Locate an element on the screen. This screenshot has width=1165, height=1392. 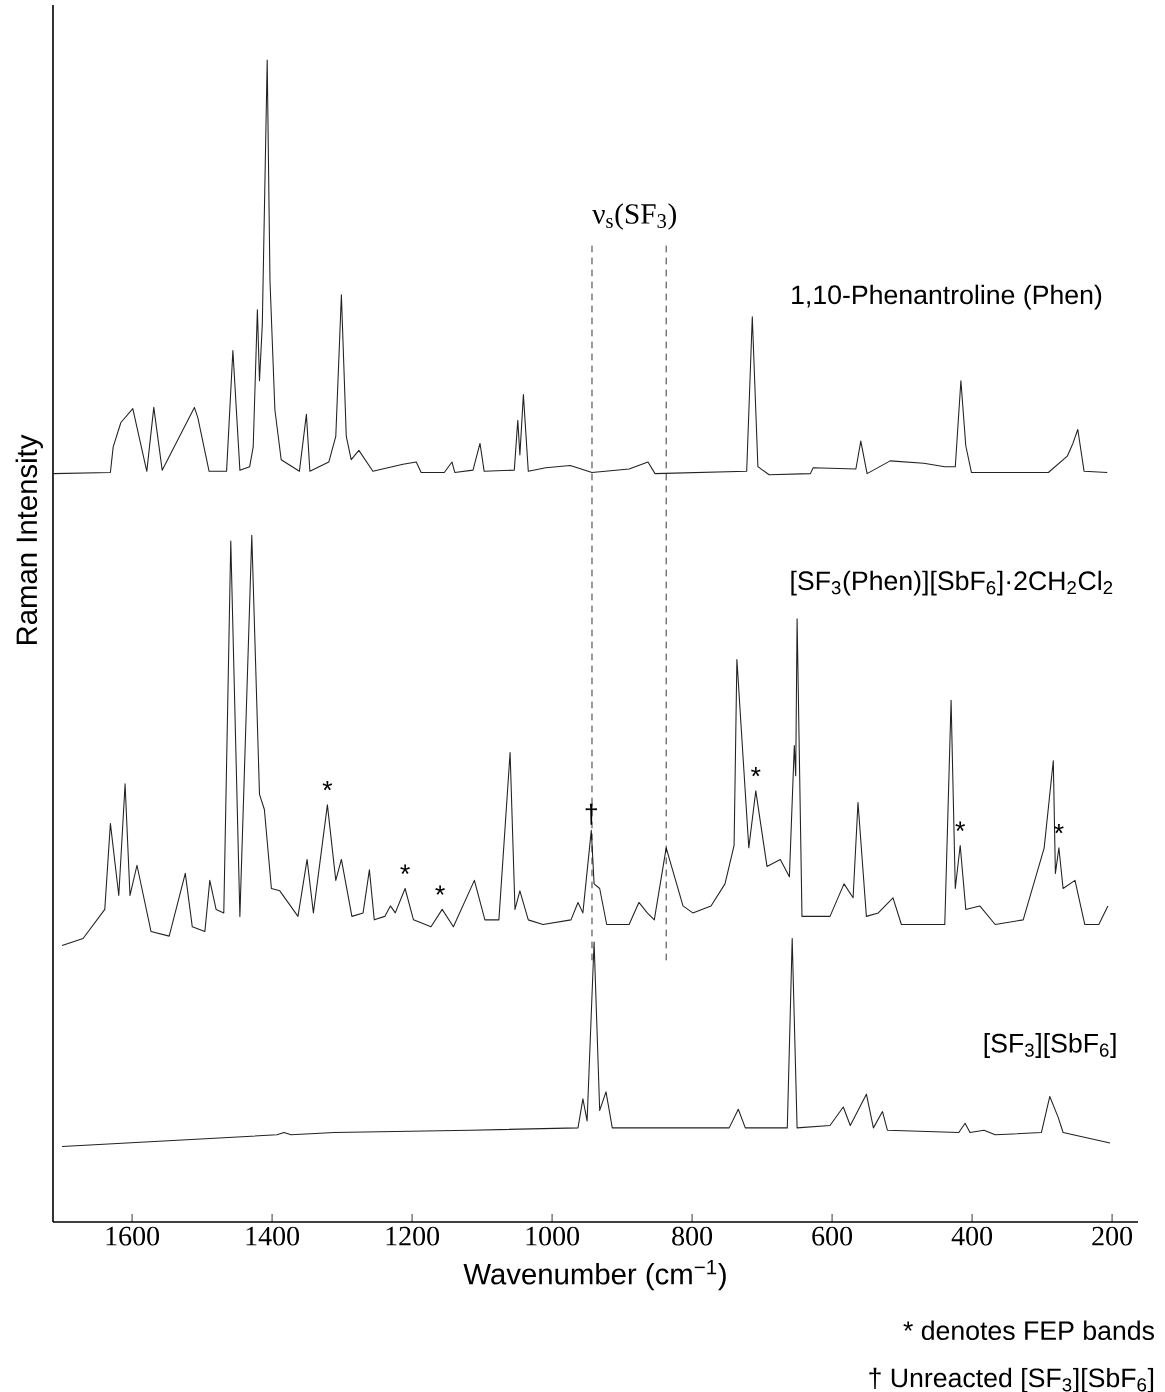
annotation: † is located at coordinates (591, 814).